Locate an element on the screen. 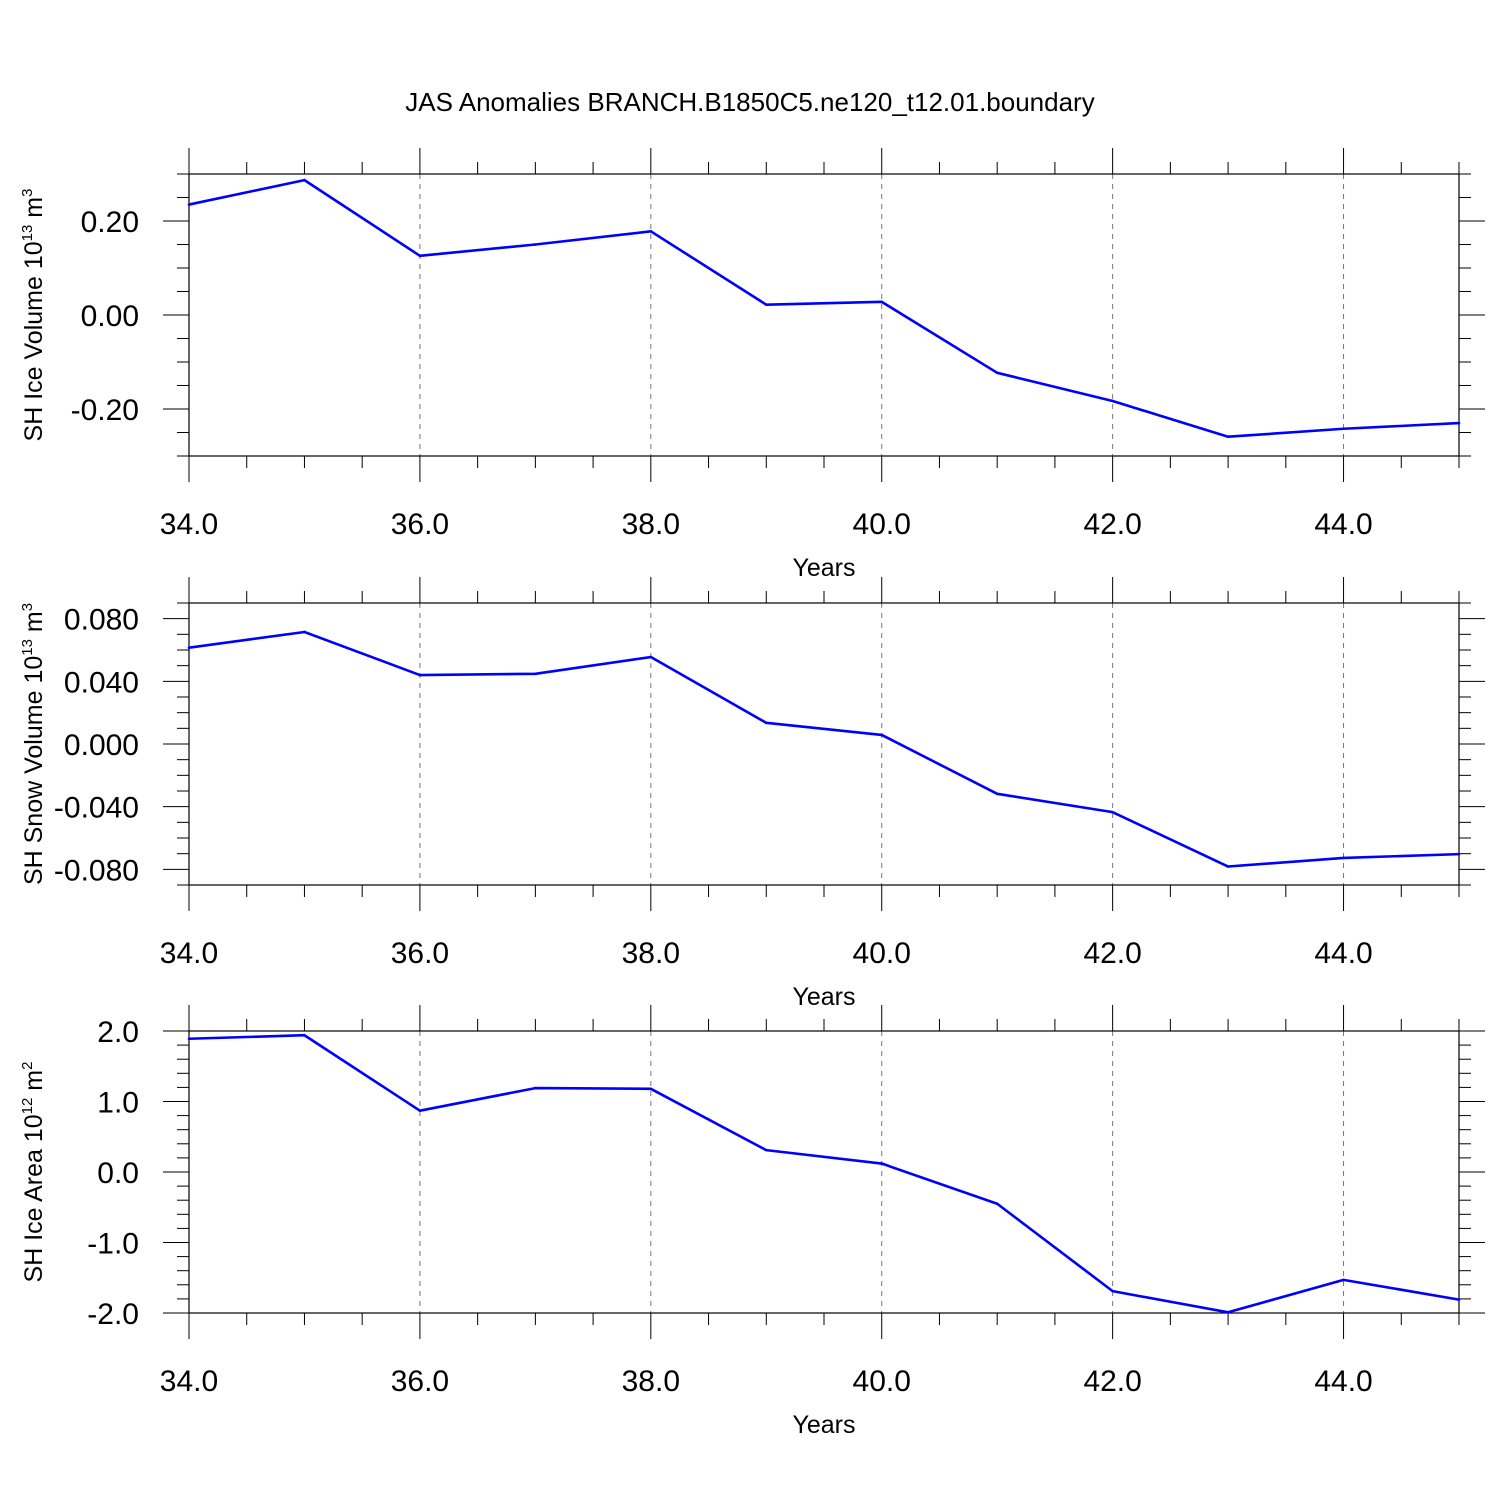 The height and width of the screenshot is (1500, 1500). y-axis-title: SH Snow Volume 1013 m3 is located at coordinates (33, 744).